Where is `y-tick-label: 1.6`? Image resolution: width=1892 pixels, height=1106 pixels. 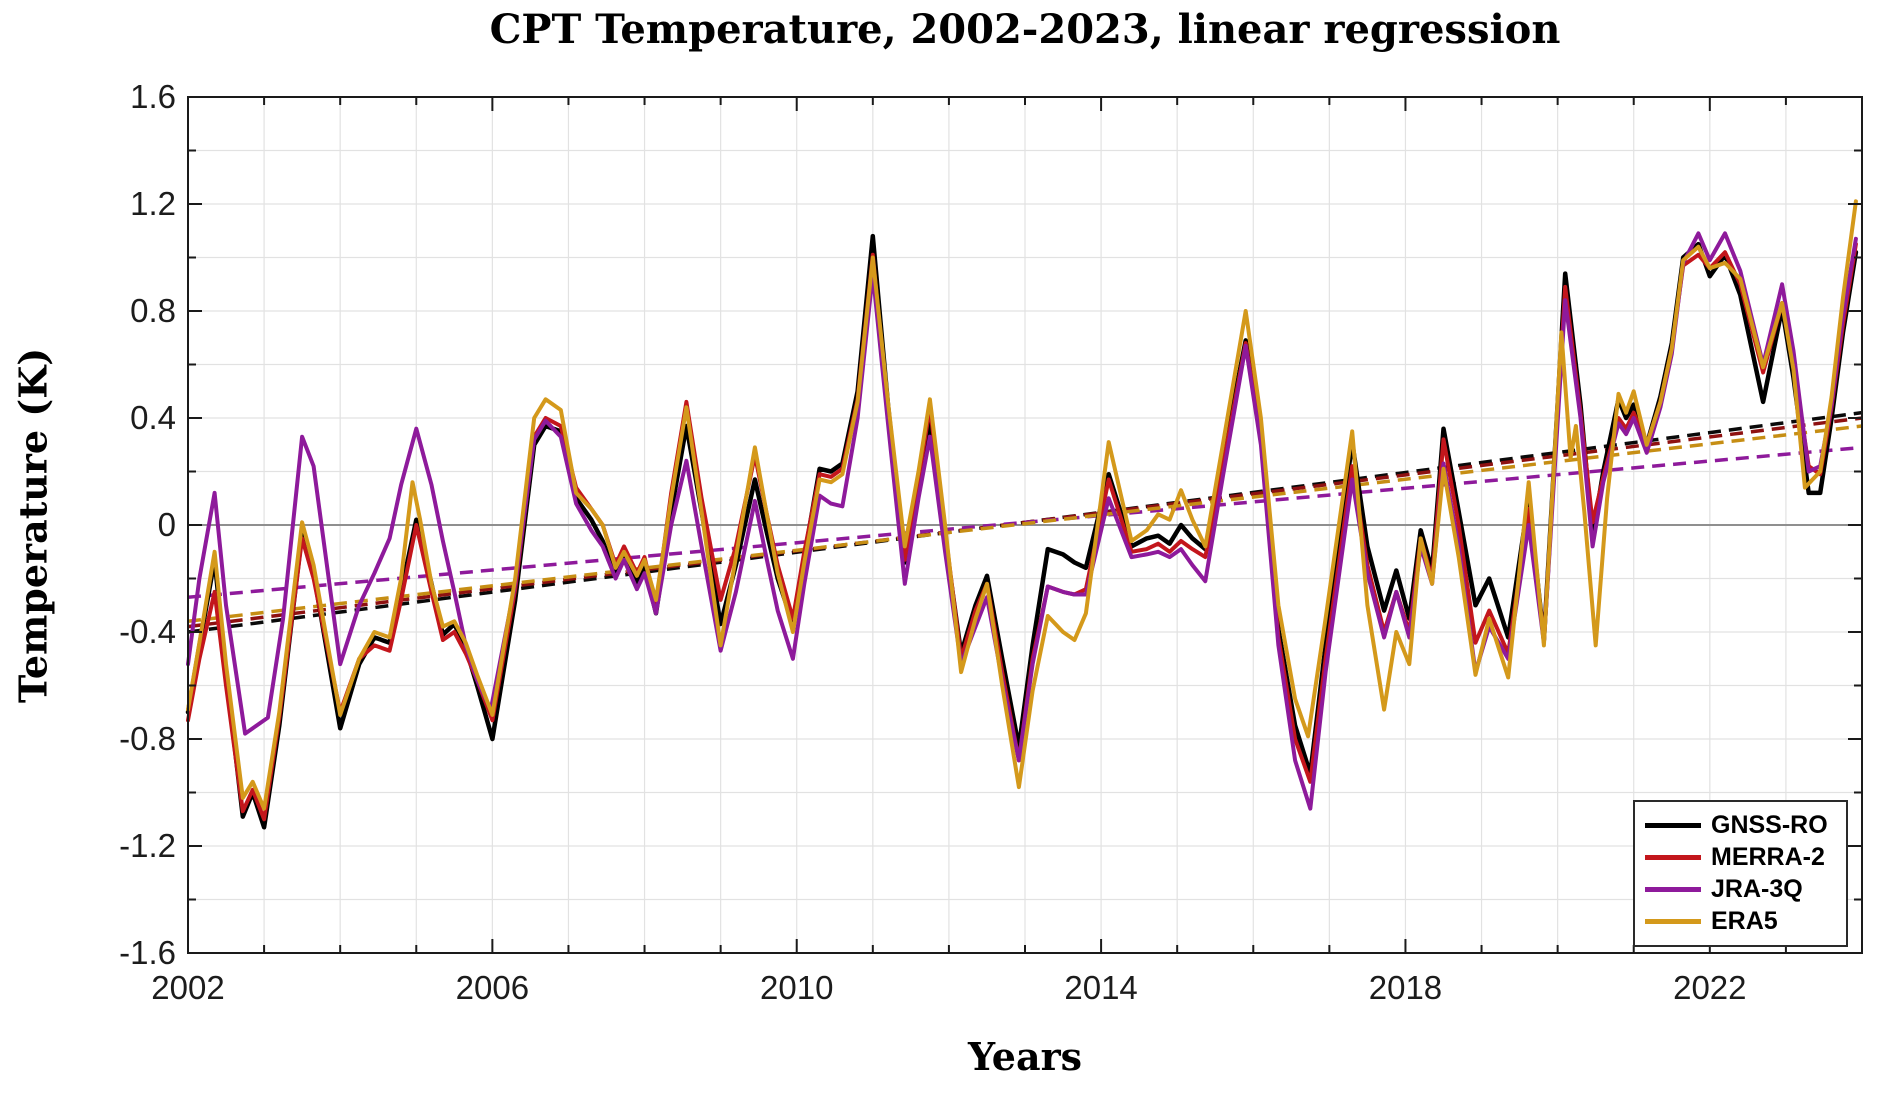 y-tick-label: 1.6 is located at coordinates (153, 96).